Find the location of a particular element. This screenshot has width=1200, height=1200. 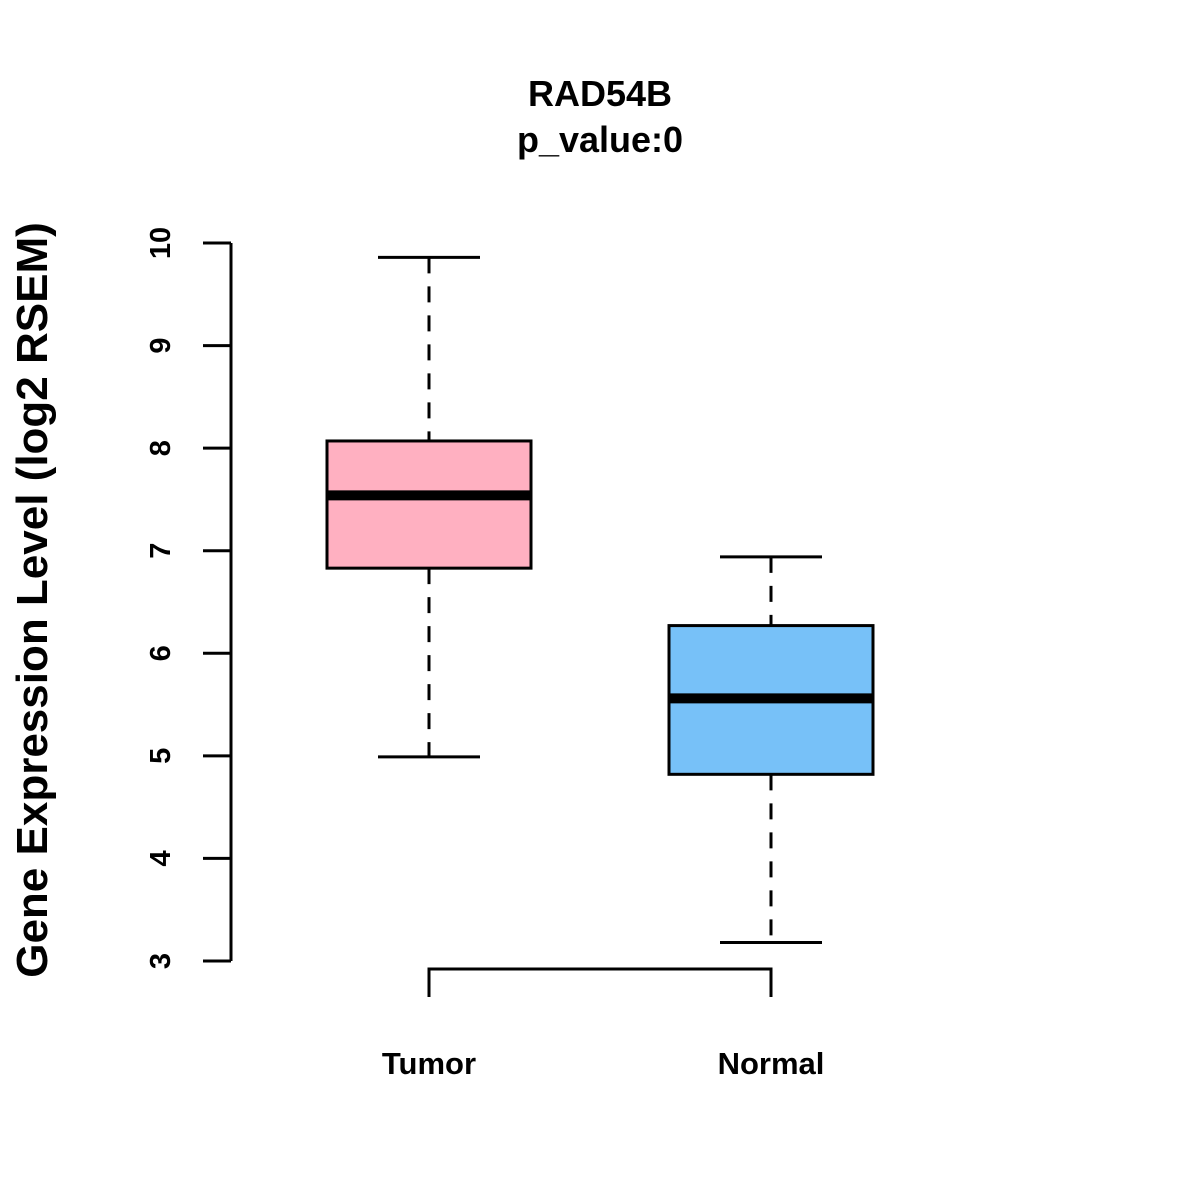

y-tick-label: 8 is located at coordinates (161, 448).